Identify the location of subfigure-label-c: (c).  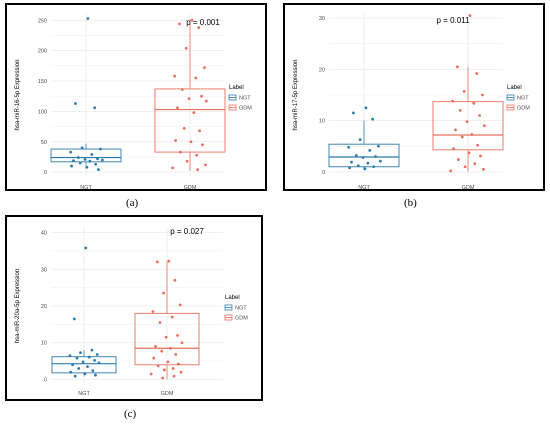
(130, 414).